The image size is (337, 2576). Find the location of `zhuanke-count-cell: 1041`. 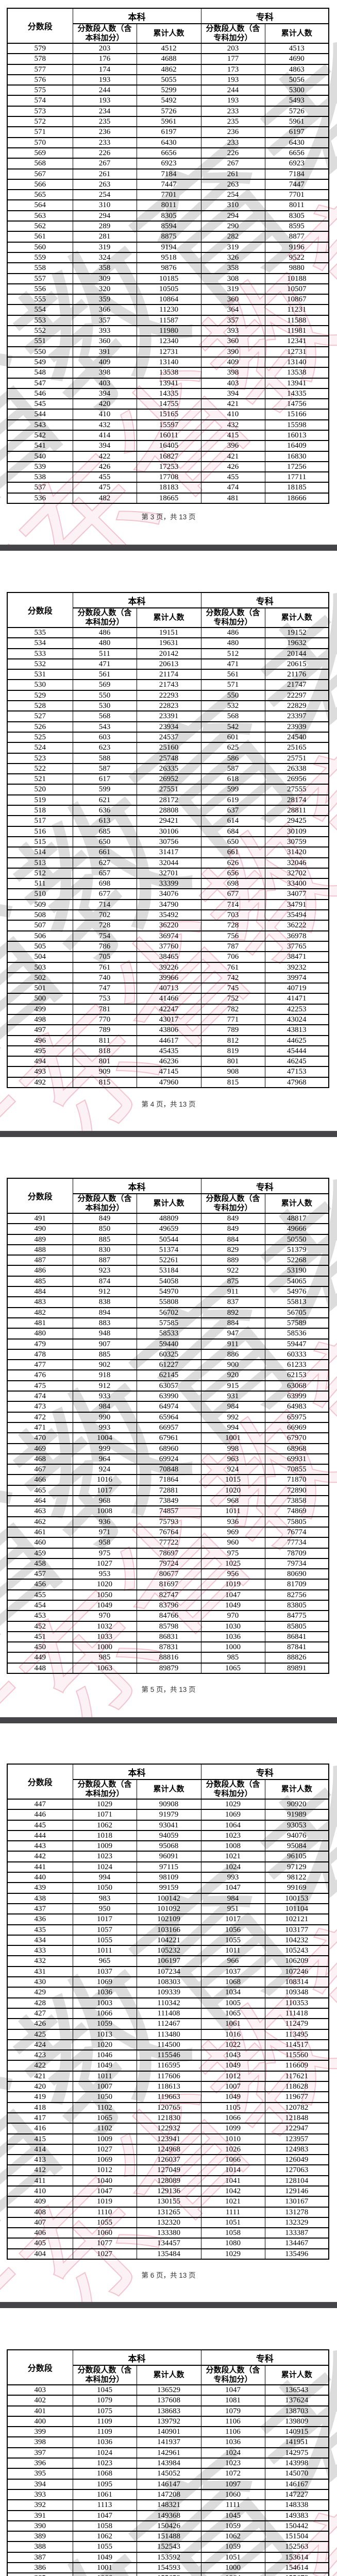

zhuanke-count-cell: 1041 is located at coordinates (232, 2181).